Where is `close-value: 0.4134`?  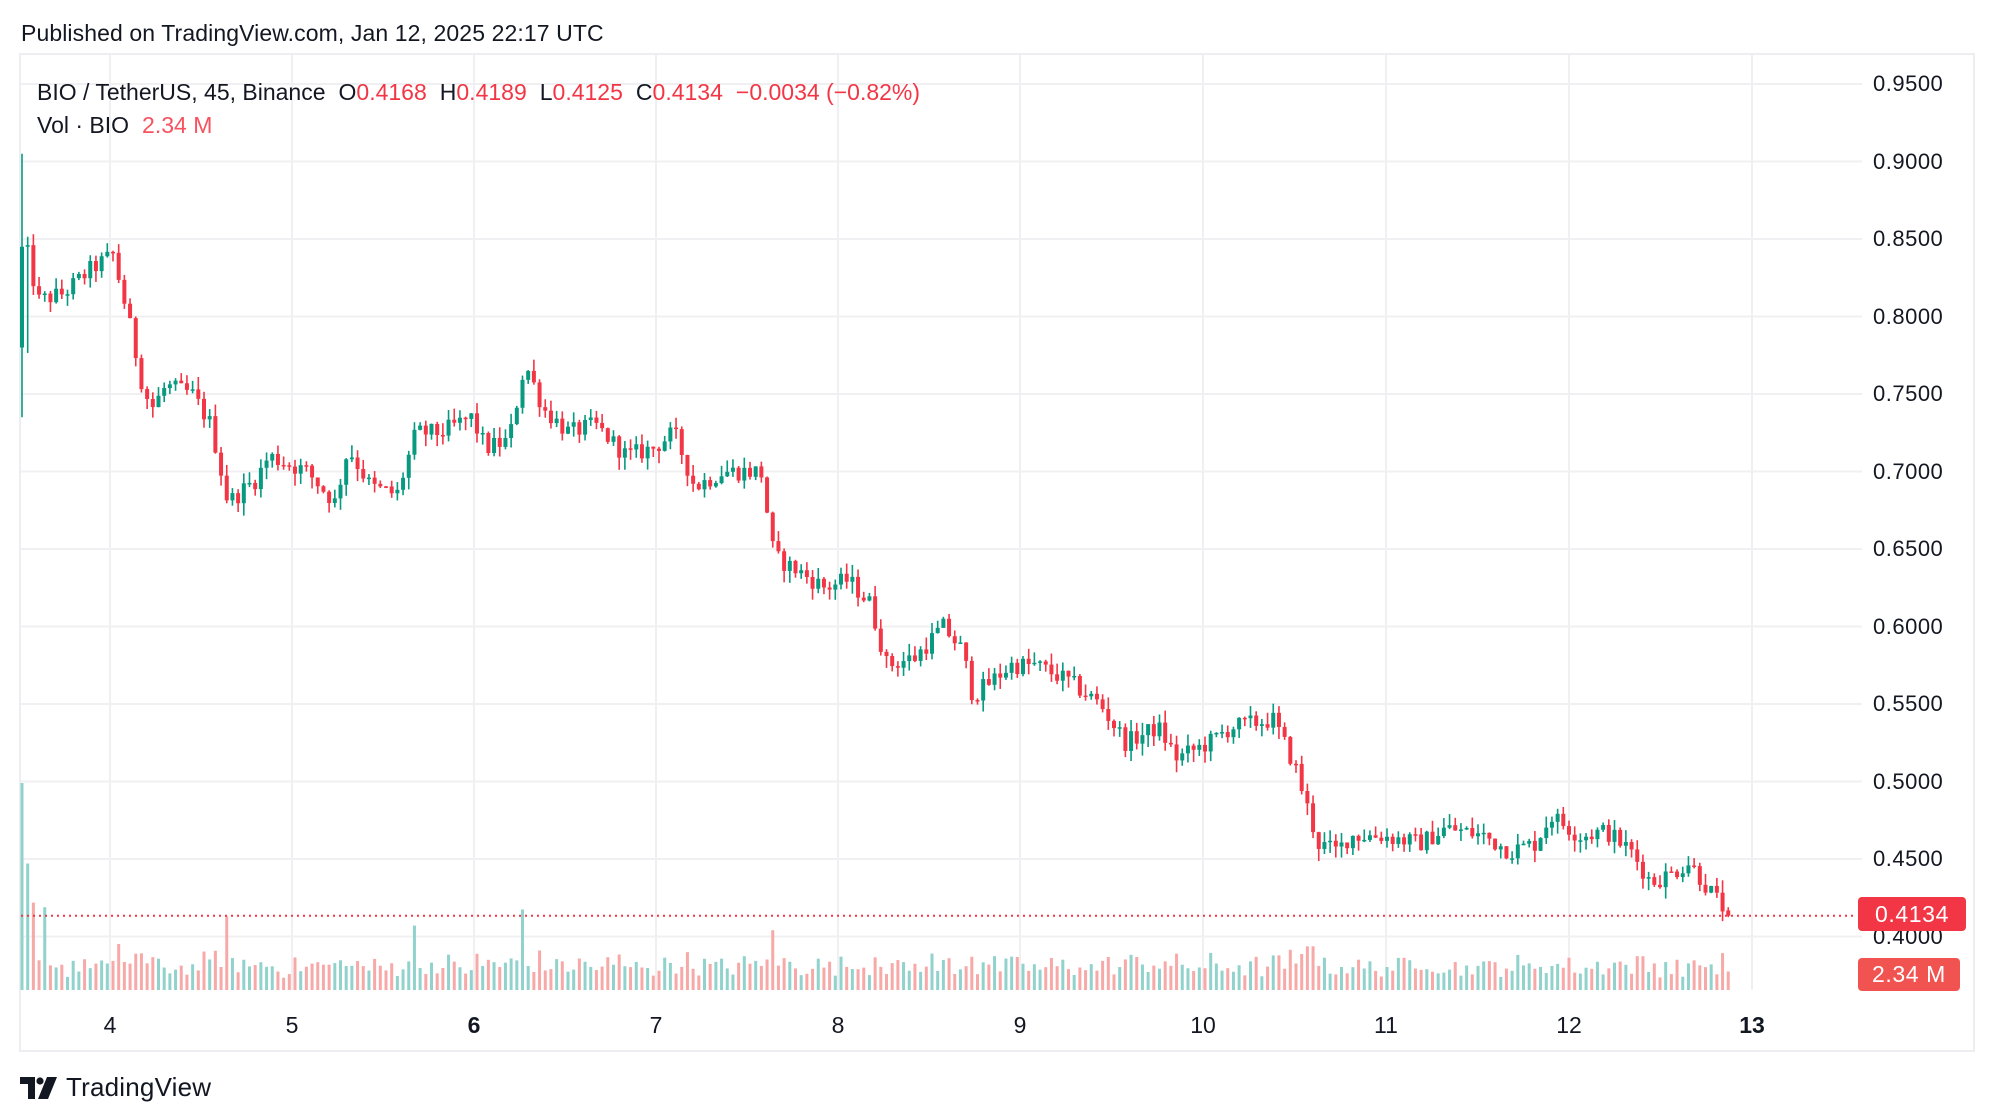 close-value: 0.4134 is located at coordinates (687, 92).